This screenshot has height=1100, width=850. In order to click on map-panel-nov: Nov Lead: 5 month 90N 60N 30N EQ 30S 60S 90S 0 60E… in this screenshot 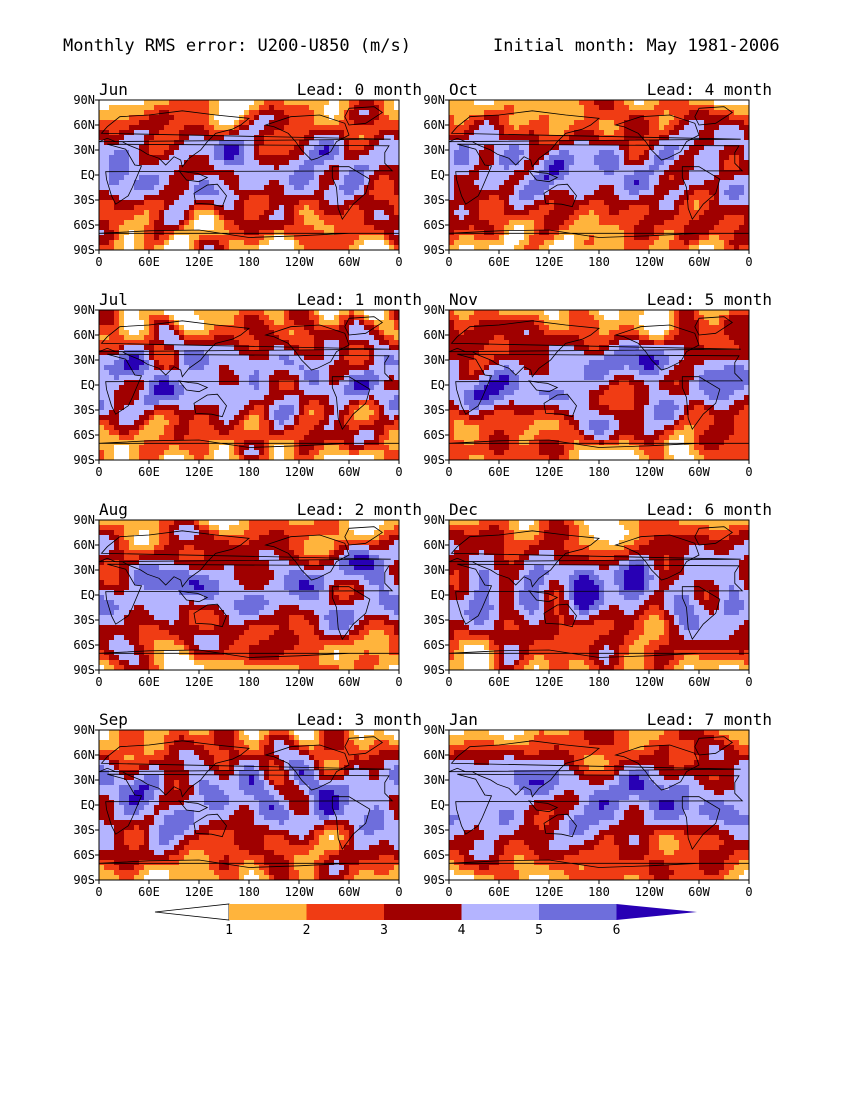, I will do `click(601, 384)`.